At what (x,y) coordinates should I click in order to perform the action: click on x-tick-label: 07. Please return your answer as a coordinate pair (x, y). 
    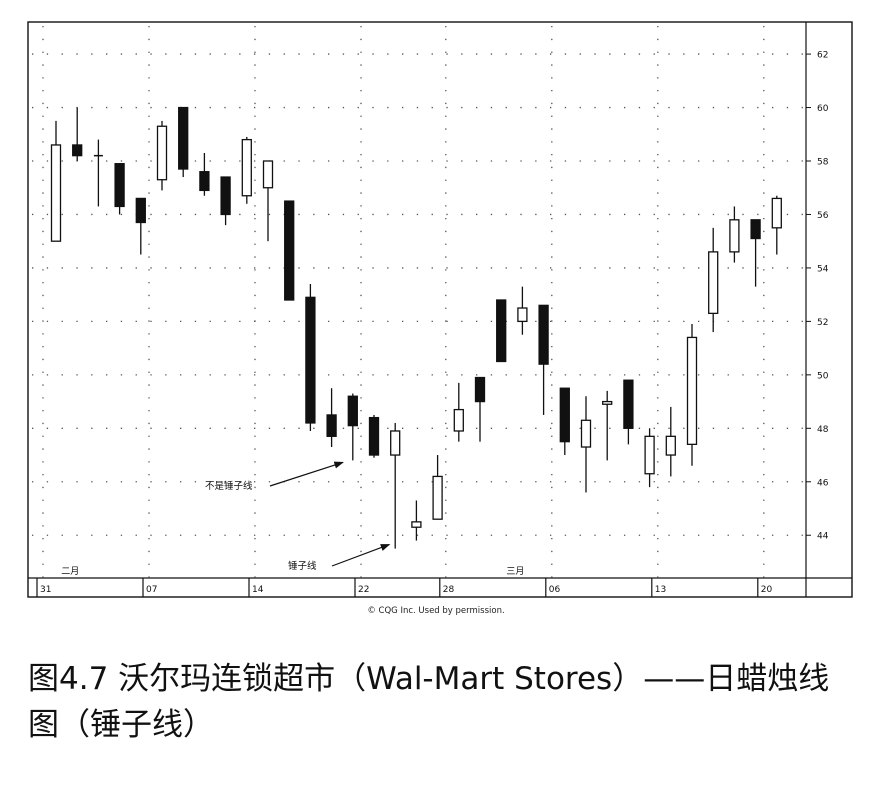
    Looking at the image, I should click on (151, 590).